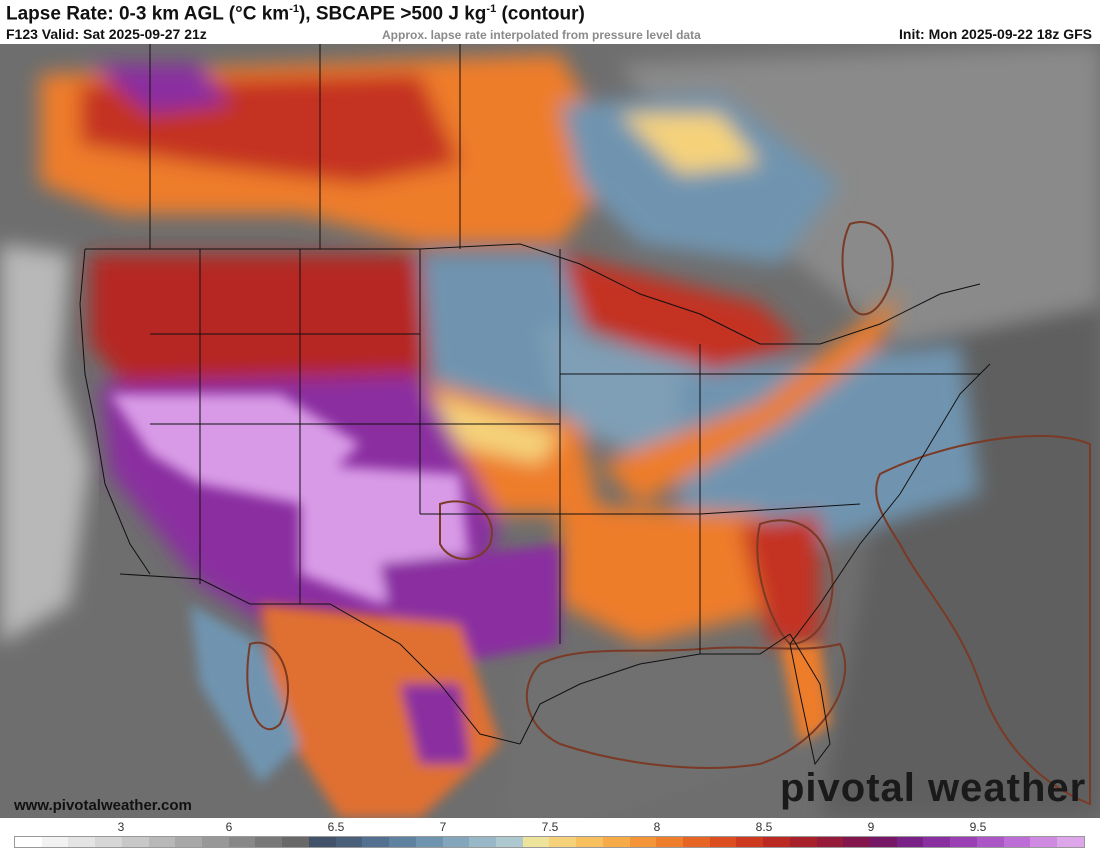  I want to click on cape-contour-plains, so click(466, 530).